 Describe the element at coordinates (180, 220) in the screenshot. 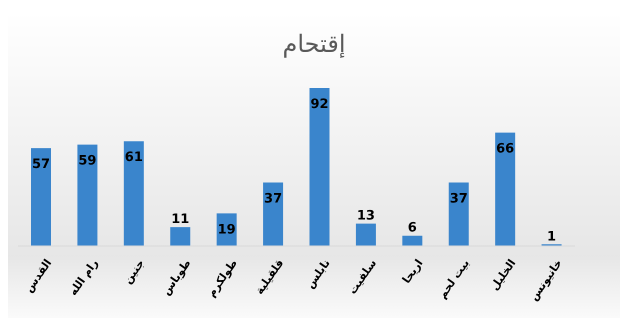

I see `data-label: 11` at that location.